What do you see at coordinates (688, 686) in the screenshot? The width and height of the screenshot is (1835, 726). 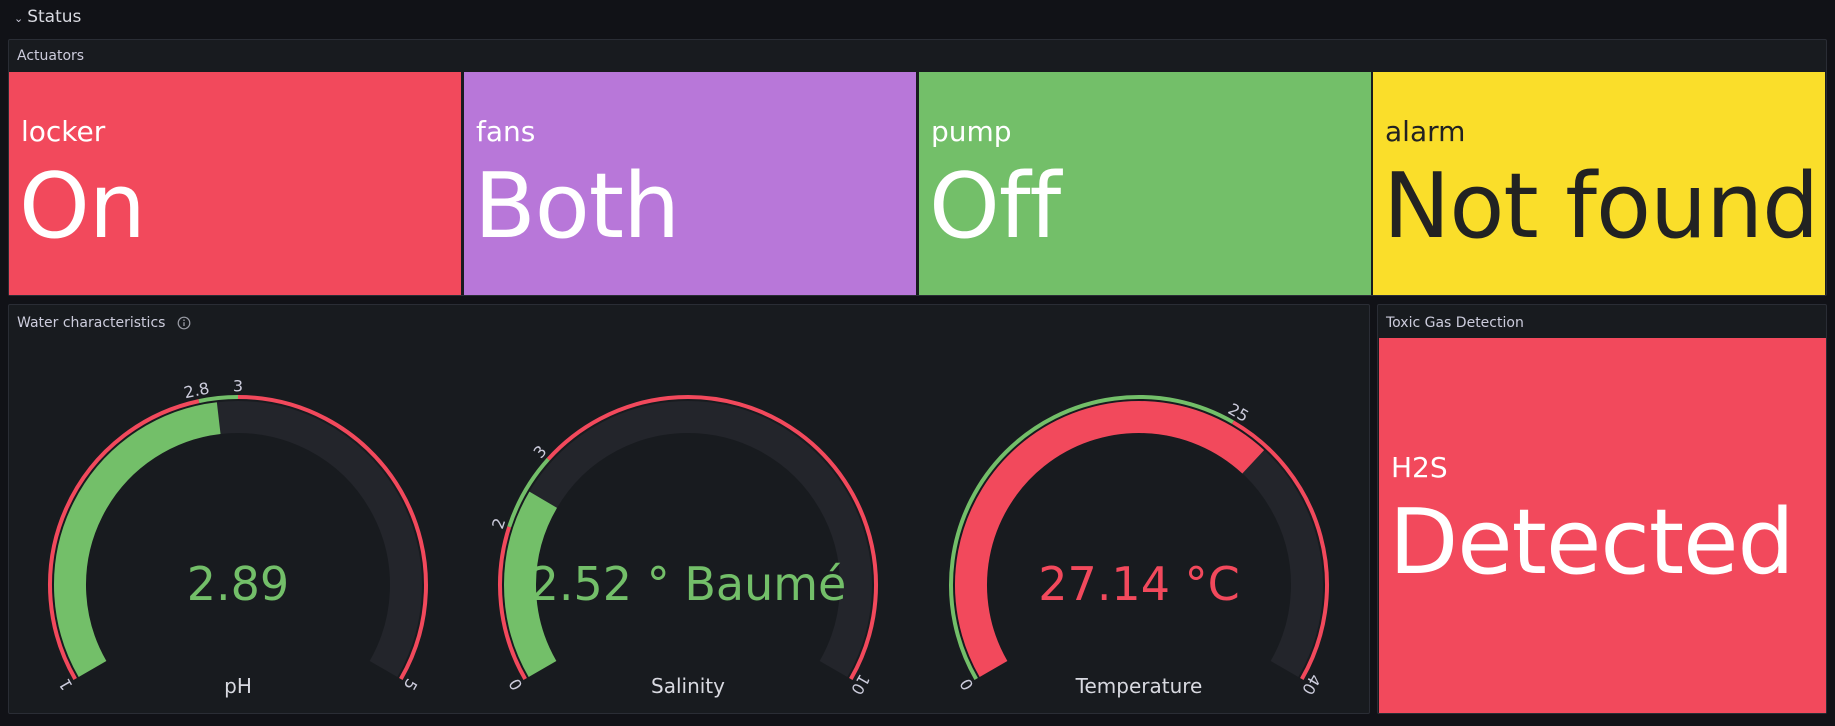 I see `gauge-name-label: Salinity` at bounding box center [688, 686].